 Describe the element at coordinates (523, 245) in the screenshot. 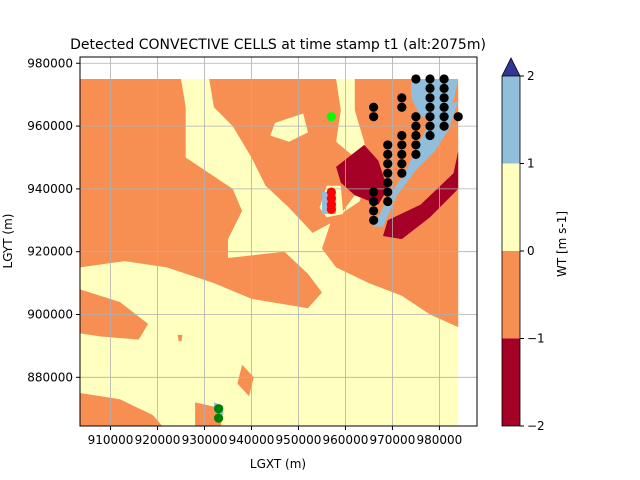

I see `colorbar: −2 −1 0 1 2` at that location.